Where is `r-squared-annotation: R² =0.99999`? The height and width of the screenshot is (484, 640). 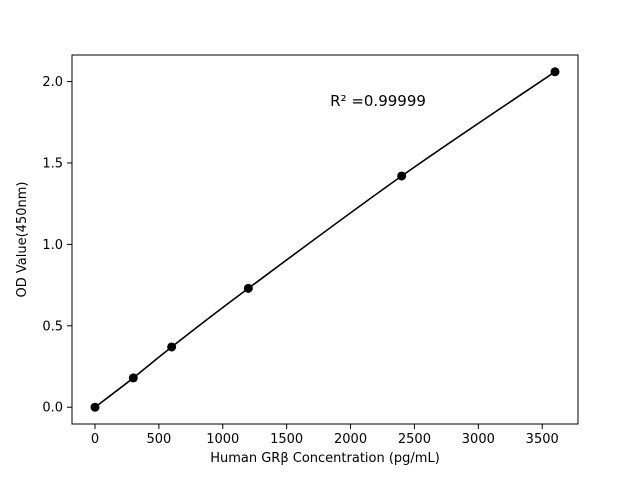 r-squared-annotation: R² =0.99999 is located at coordinates (378, 101).